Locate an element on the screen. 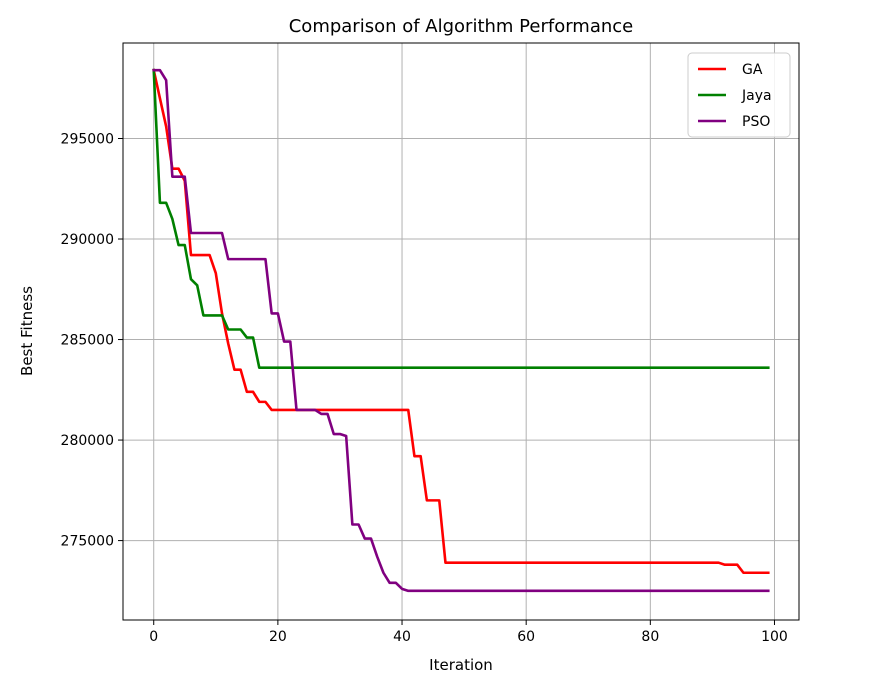  x-tick-label: 80 is located at coordinates (650, 637).